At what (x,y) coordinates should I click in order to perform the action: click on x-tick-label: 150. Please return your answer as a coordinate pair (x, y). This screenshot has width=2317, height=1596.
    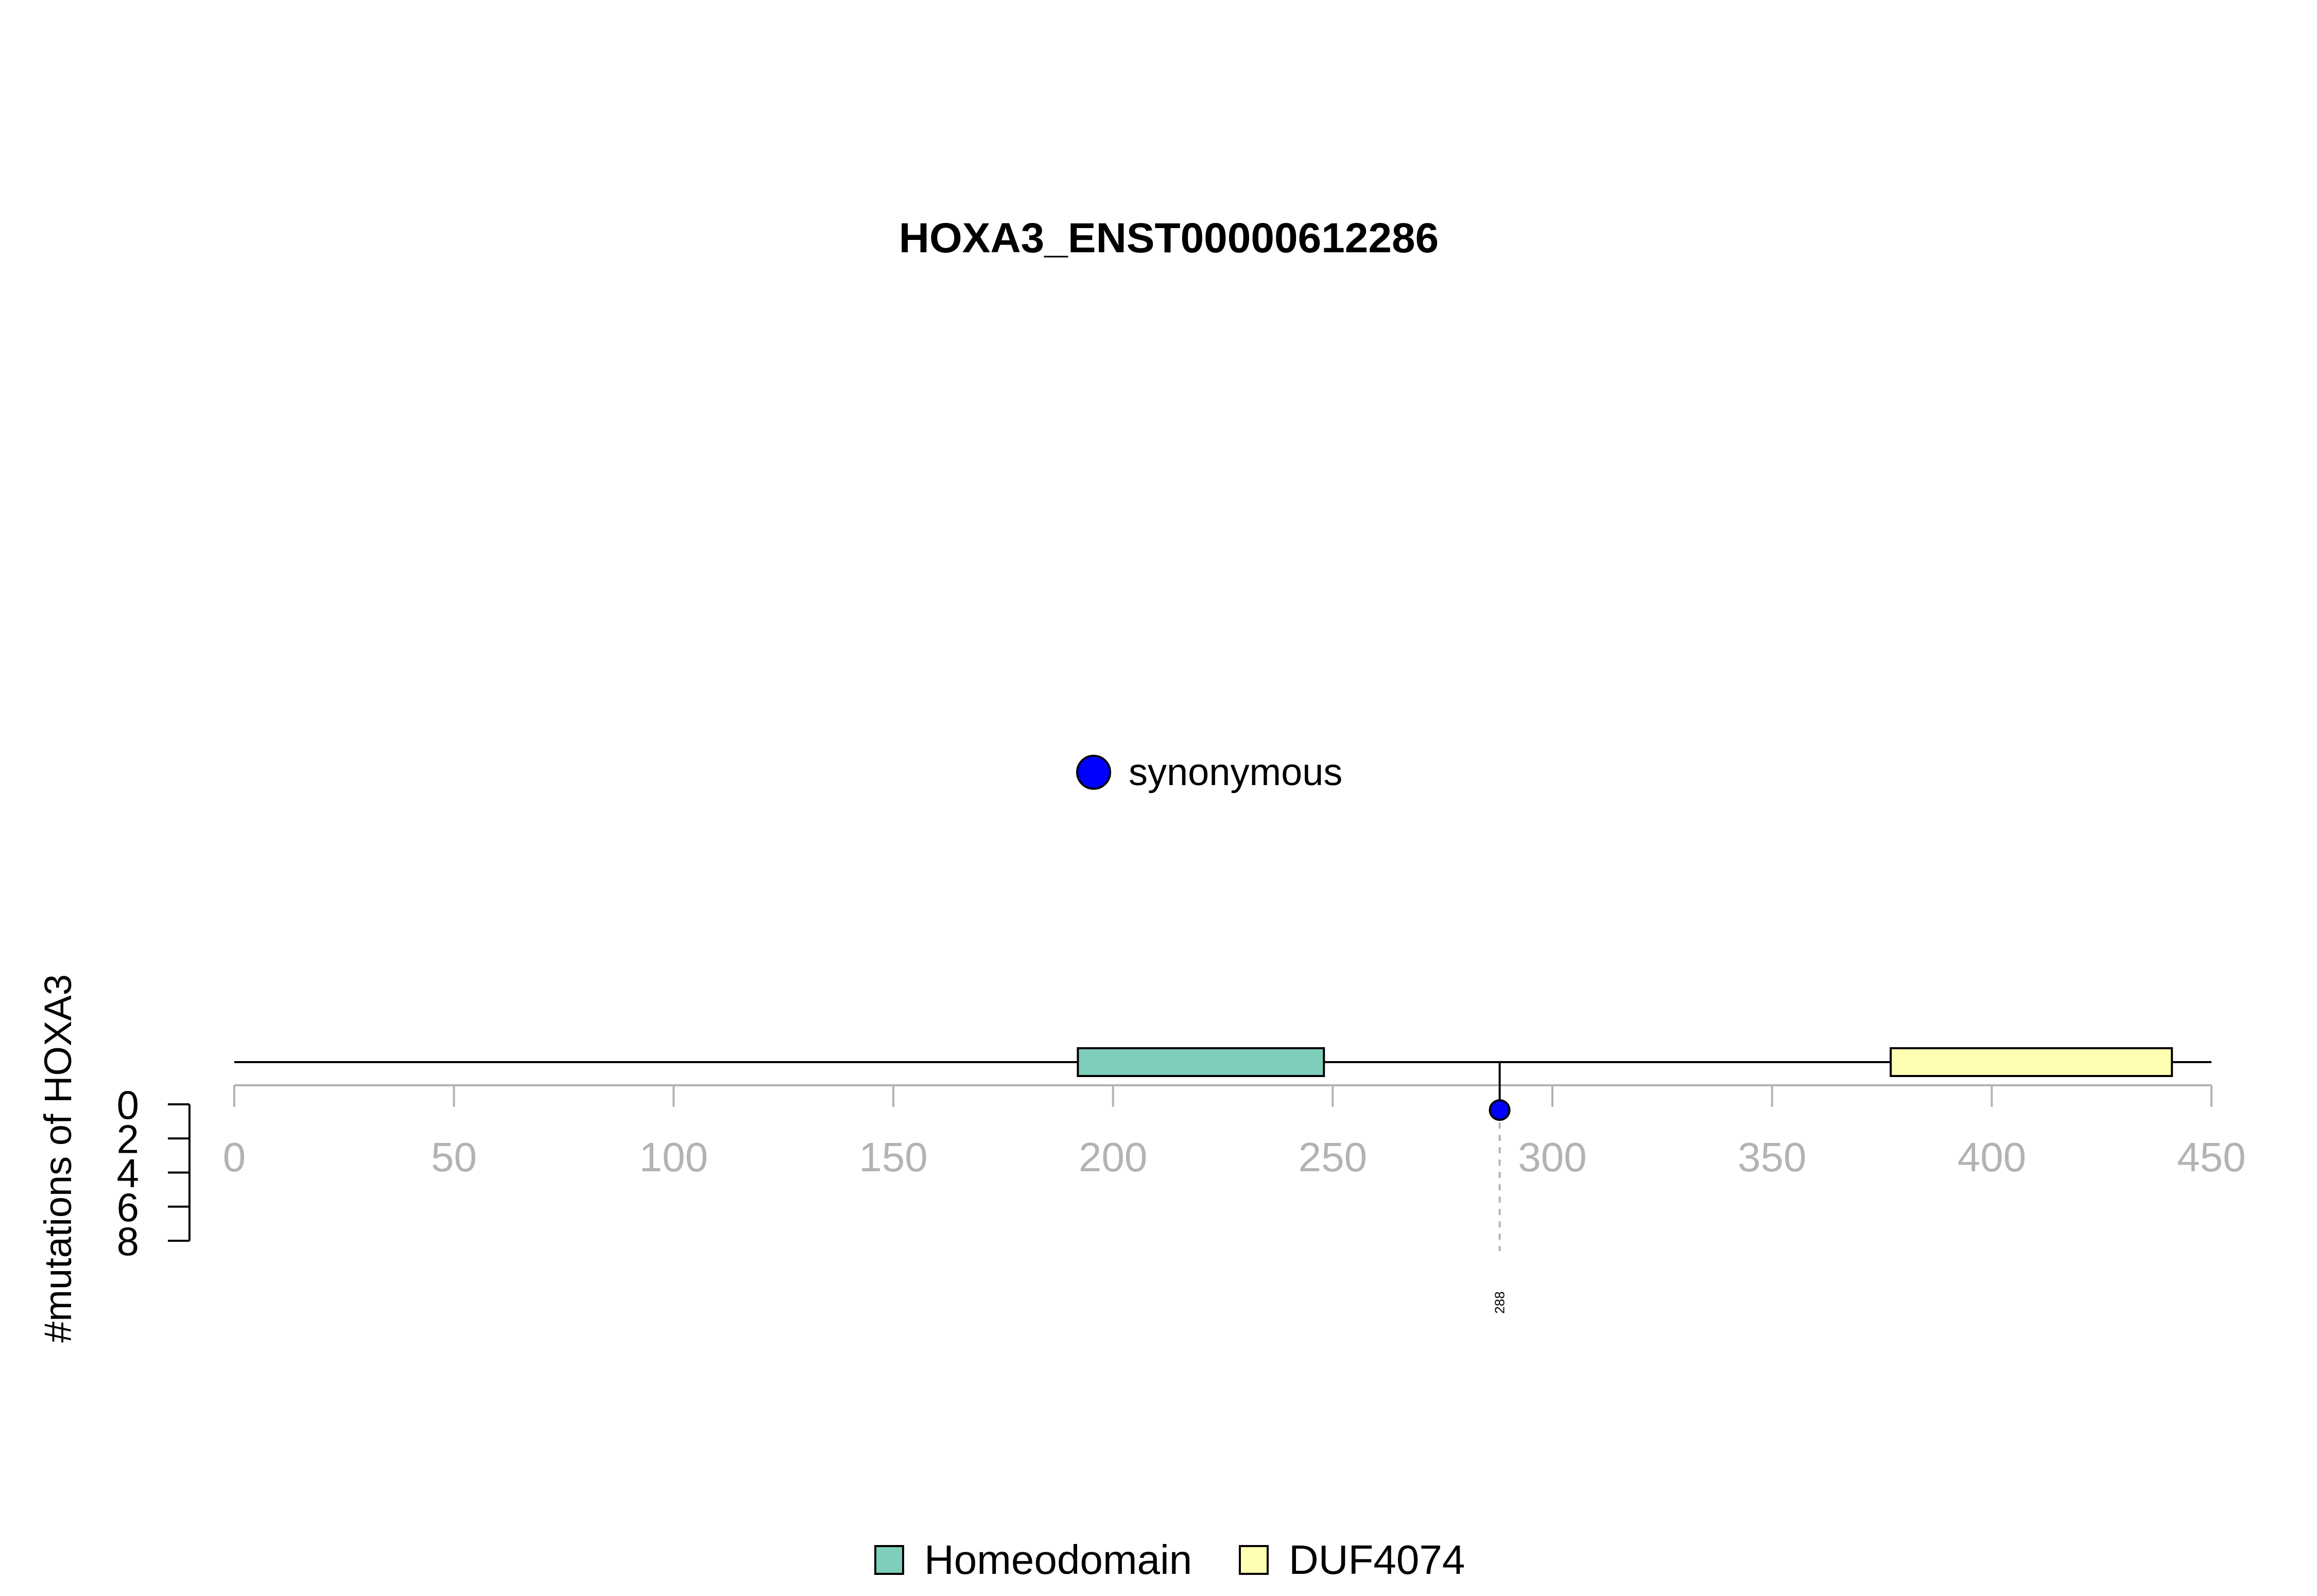
    Looking at the image, I should click on (893, 1157).